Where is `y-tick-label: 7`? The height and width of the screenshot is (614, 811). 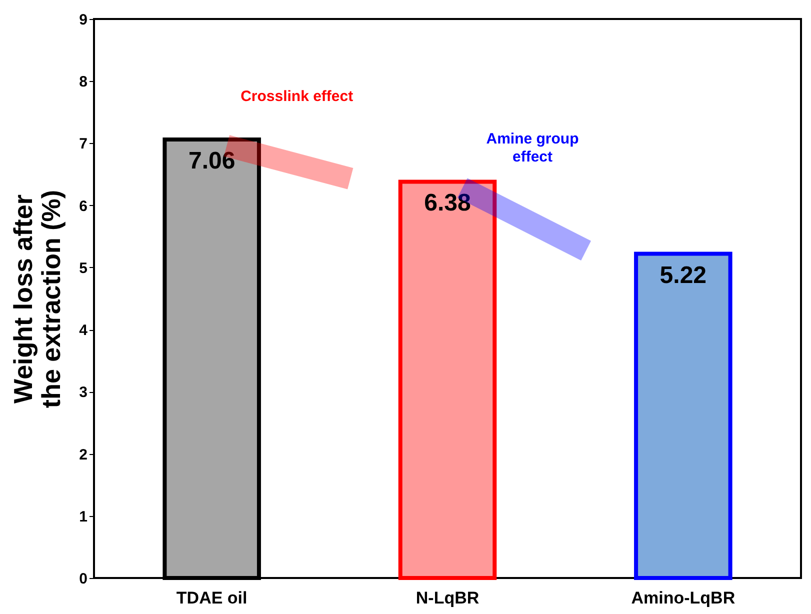 y-tick-label: 7 is located at coordinates (83, 144).